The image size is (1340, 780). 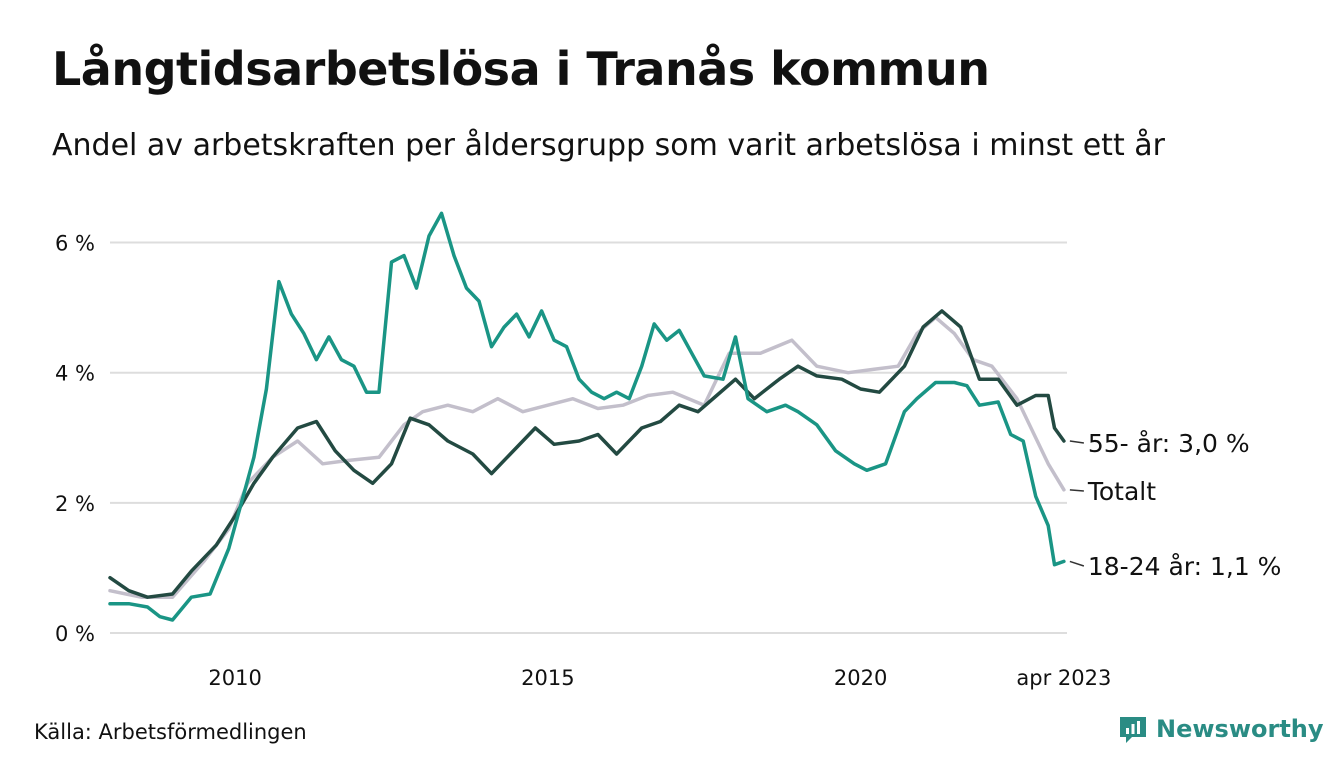 What do you see at coordinates (1240, 729) in the screenshot?
I see `brand-name: Newsworthy` at bounding box center [1240, 729].